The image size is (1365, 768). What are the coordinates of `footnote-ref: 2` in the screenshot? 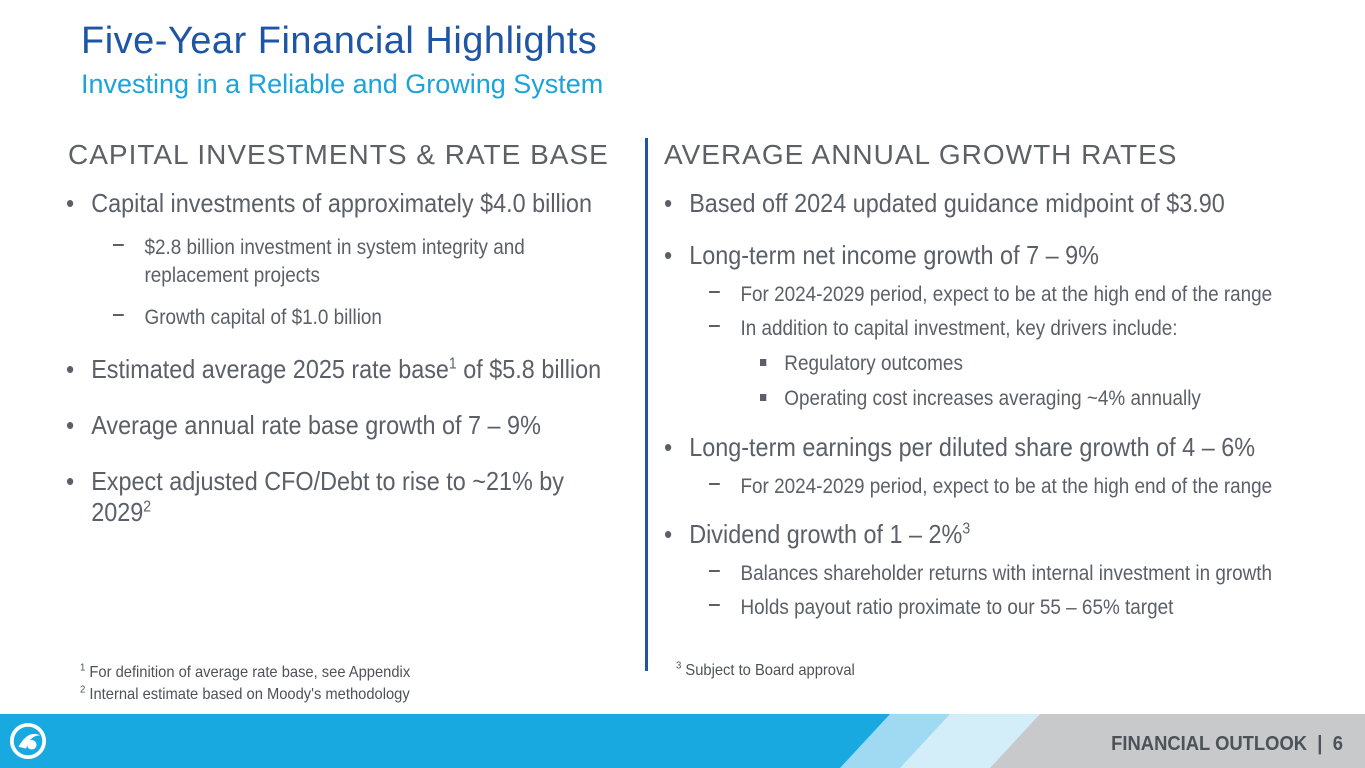 It's located at (147, 507).